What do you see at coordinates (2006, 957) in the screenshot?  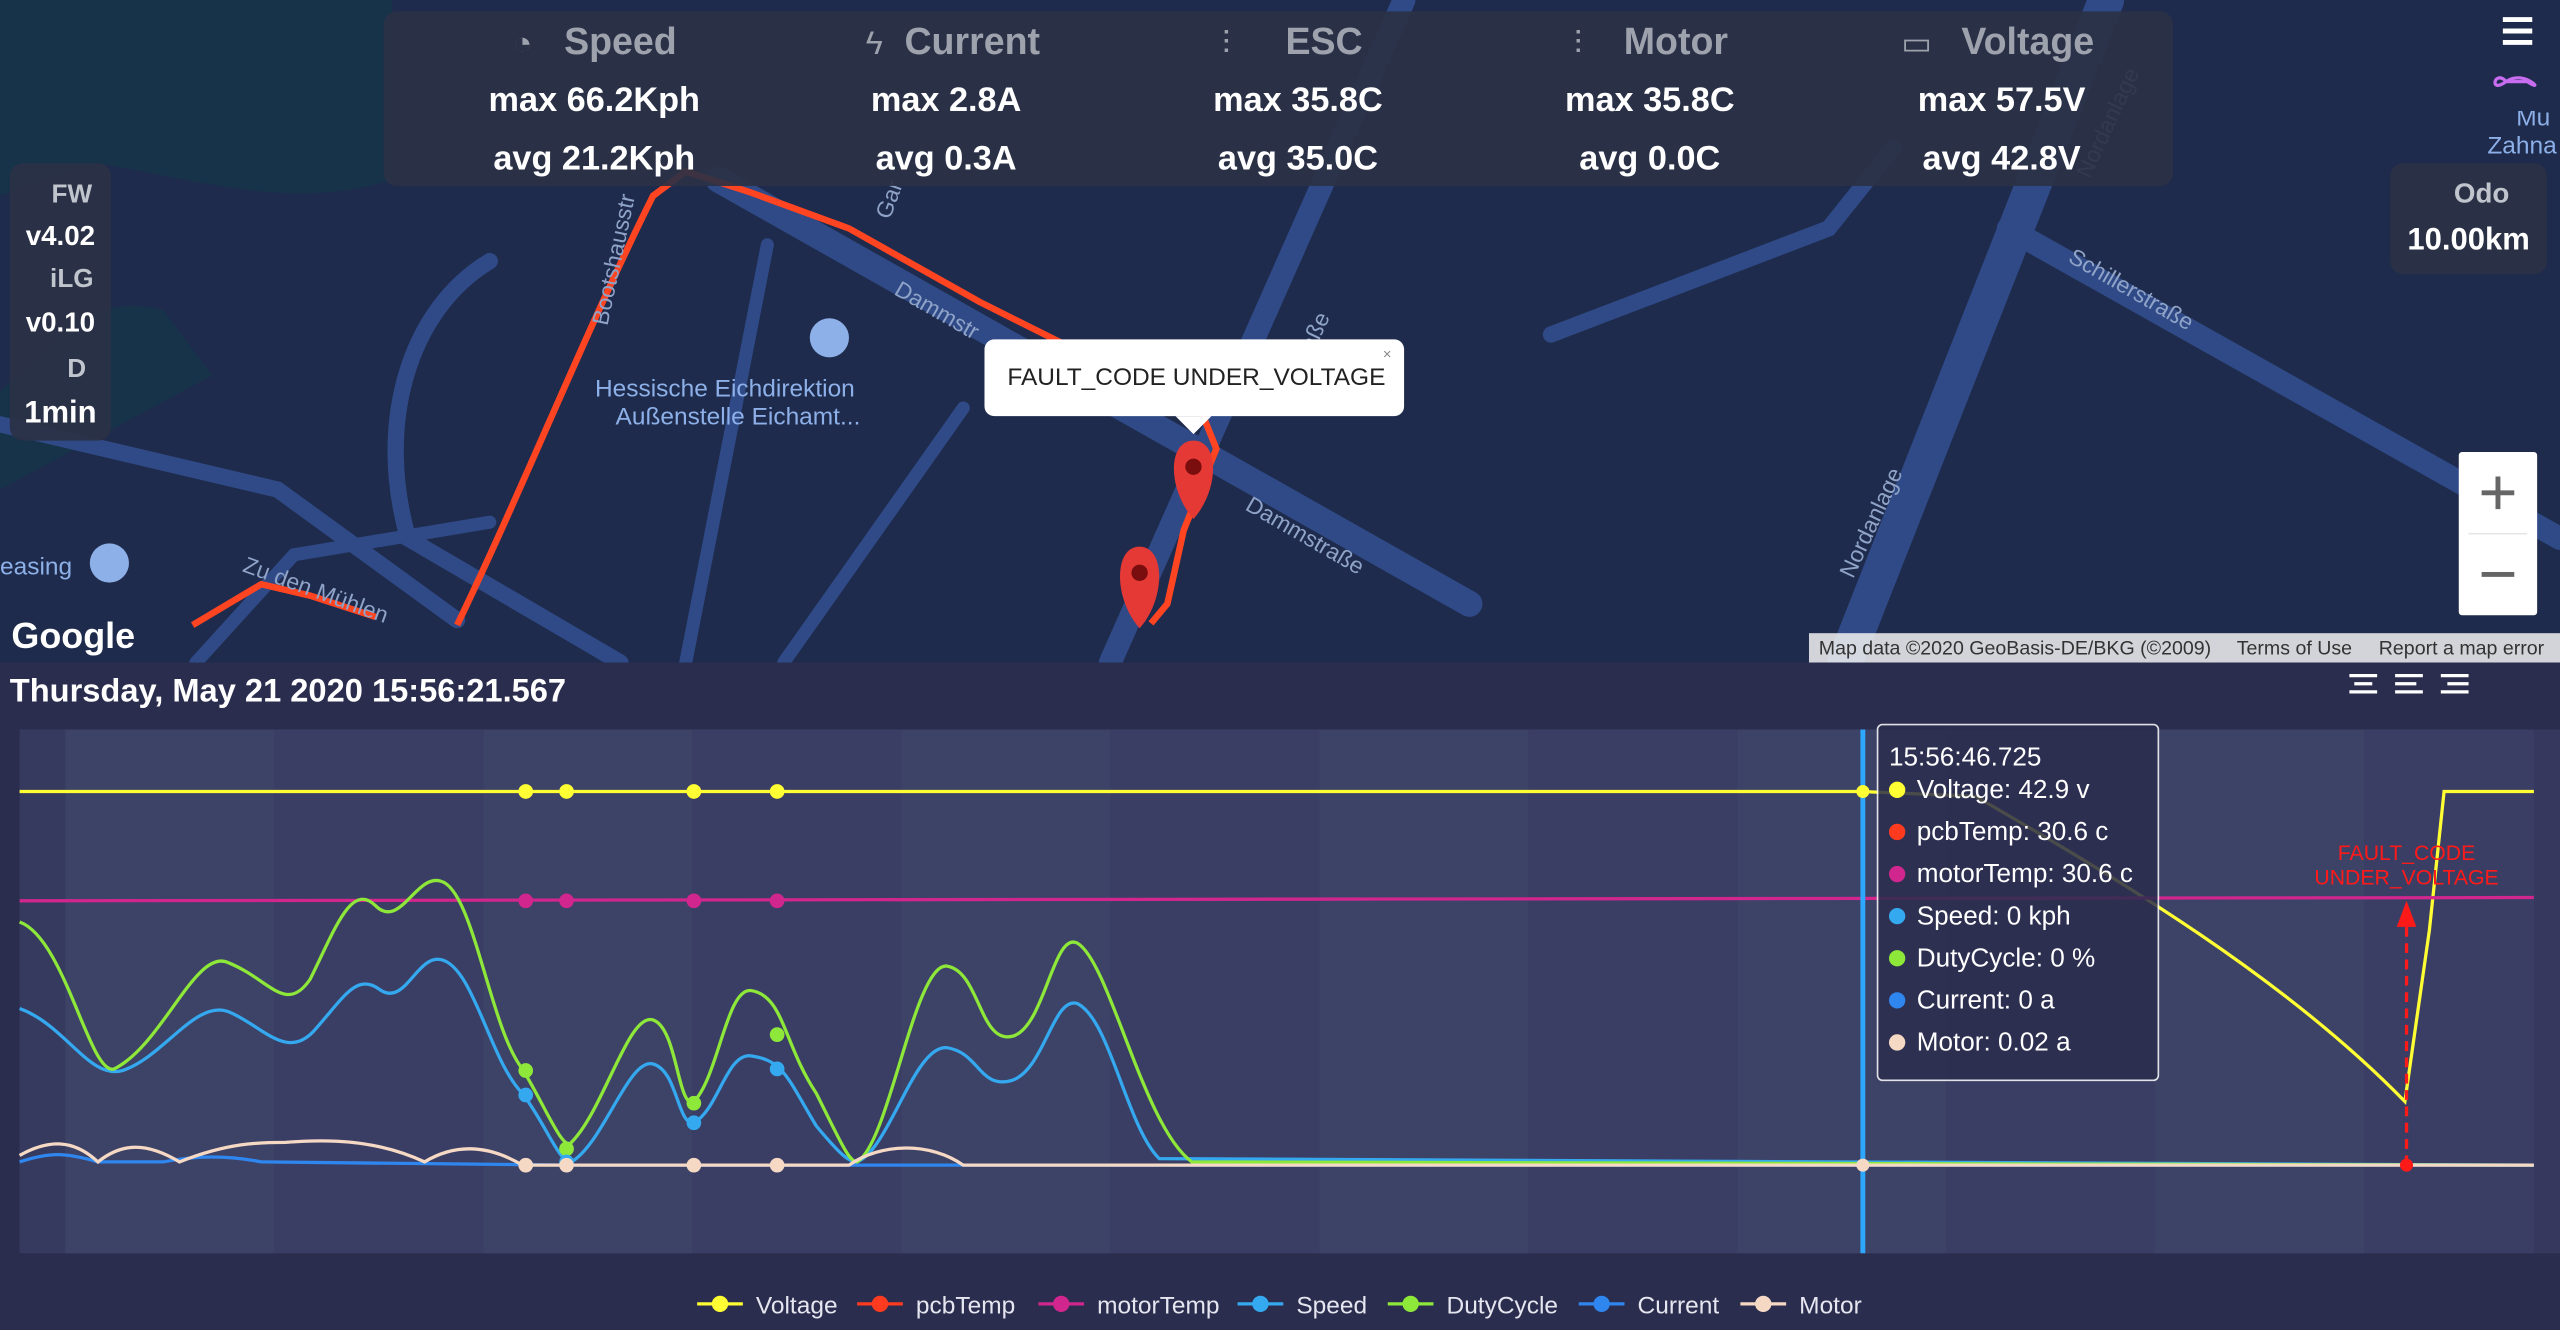 I see `tooltip-item: DutyCycle: 0 %` at bounding box center [2006, 957].